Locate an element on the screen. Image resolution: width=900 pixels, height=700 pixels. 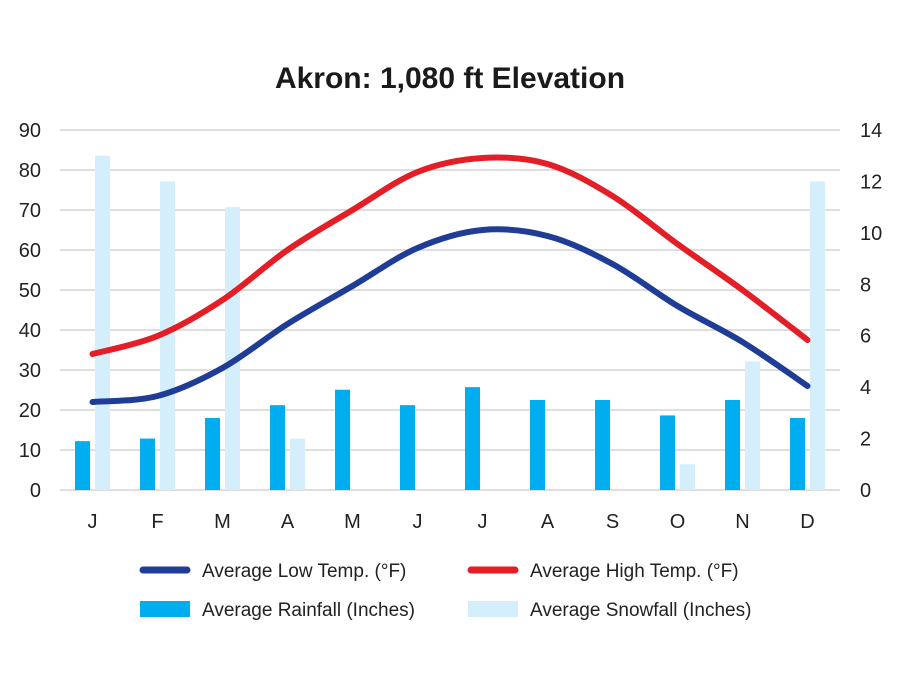
y-right-tick-label: 2 is located at coordinates (865, 440).